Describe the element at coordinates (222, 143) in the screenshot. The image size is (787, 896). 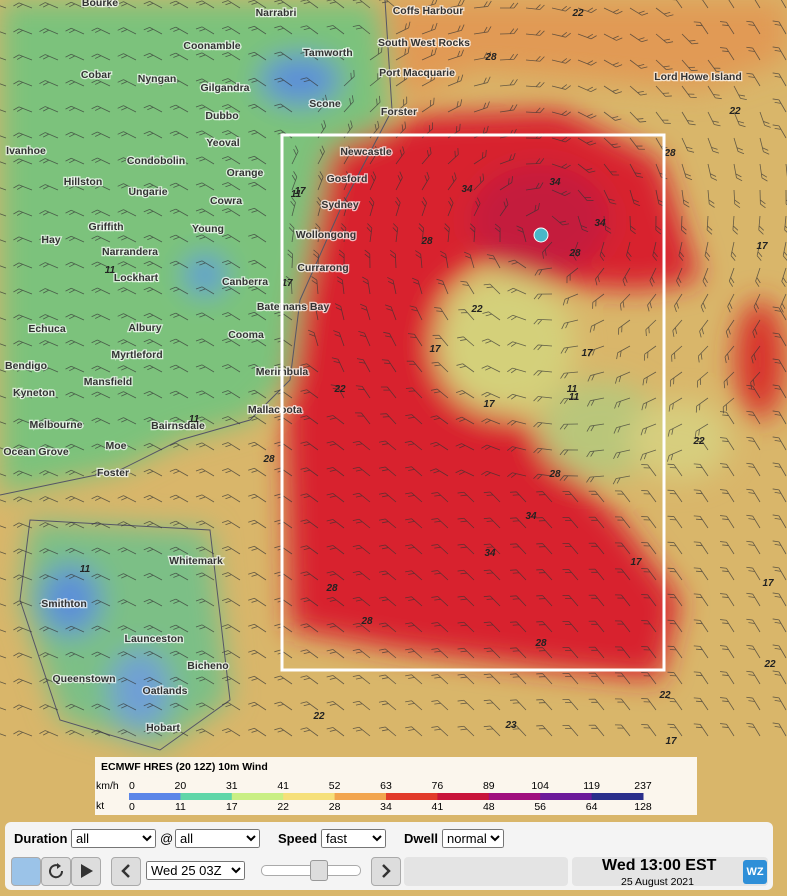
I see `place-label: Yeoval` at that location.